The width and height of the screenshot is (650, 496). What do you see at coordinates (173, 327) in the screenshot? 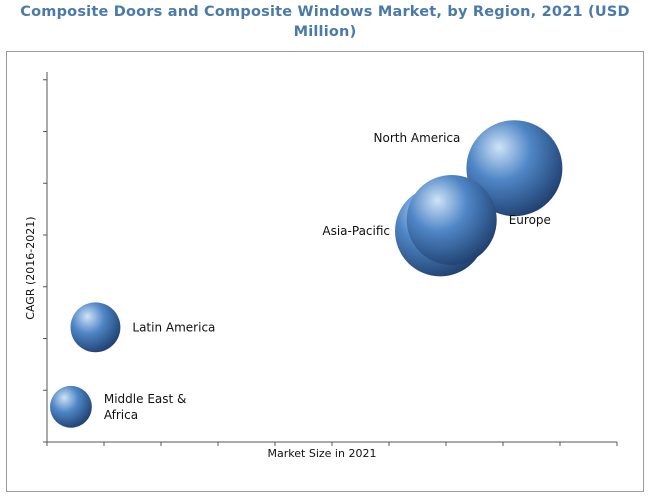
I see `bubble-label: Latin America` at bounding box center [173, 327].